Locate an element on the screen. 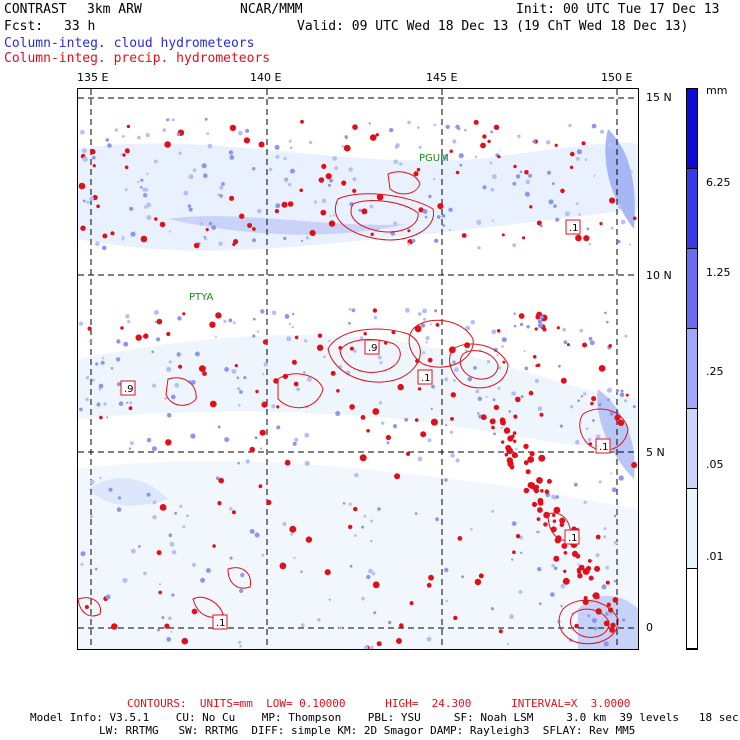  colorbar is located at coordinates (692, 369).